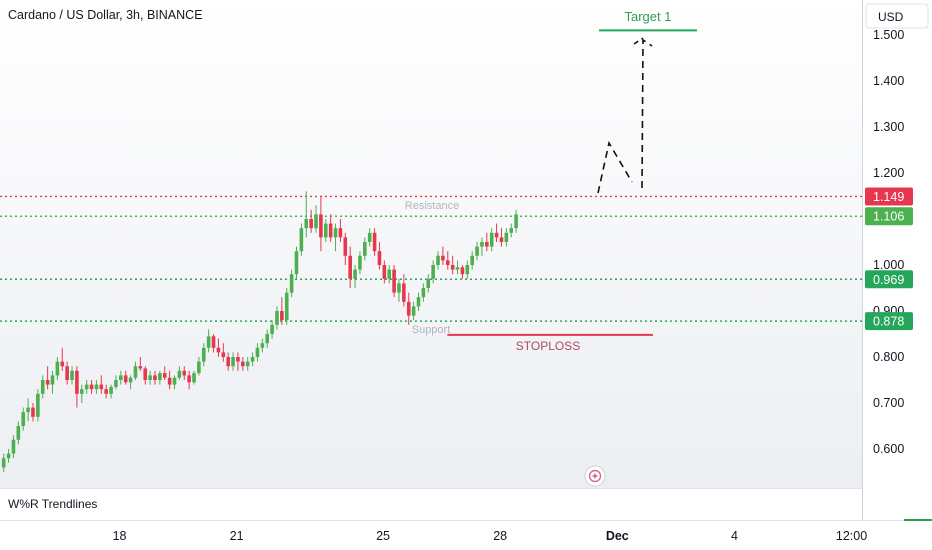  Describe the element at coordinates (851, 536) in the screenshot. I see `x-tick-label: 12:00` at that location.